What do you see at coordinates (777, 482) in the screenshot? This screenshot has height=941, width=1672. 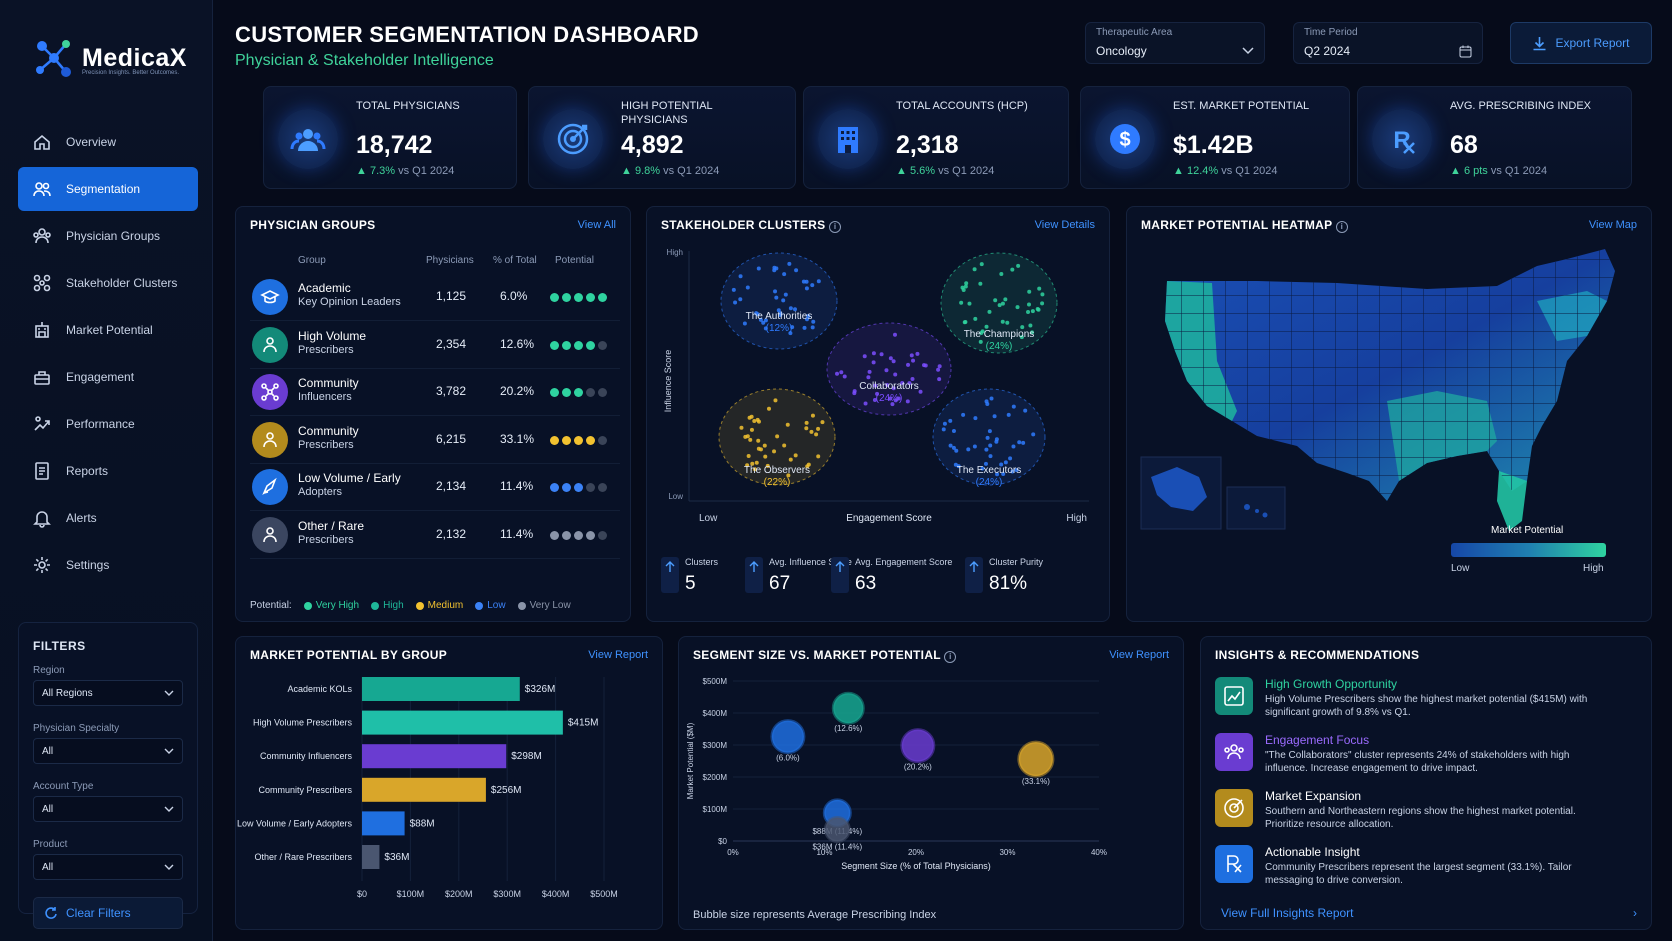 I see `cluster-pct: (22%)` at bounding box center [777, 482].